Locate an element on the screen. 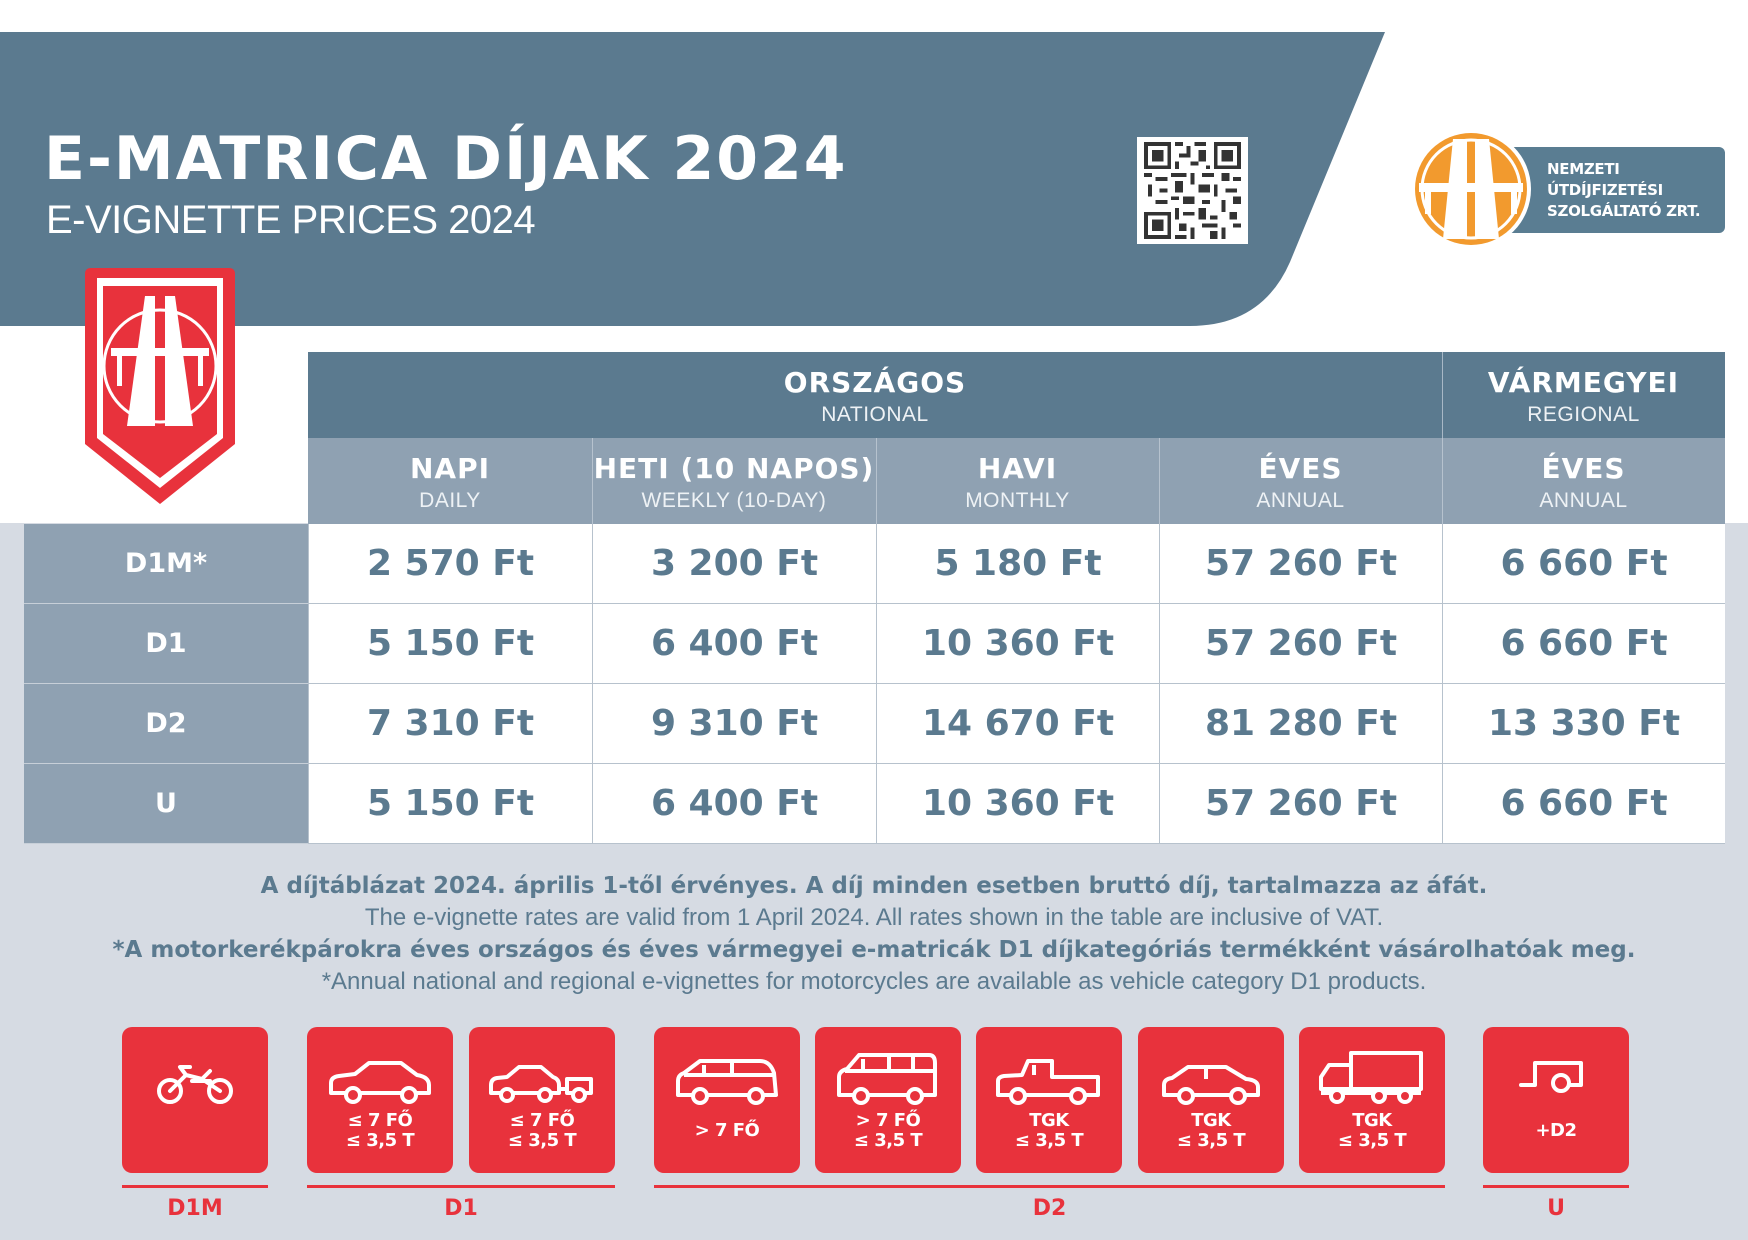 The image size is (1748, 1240). vehicle-d2-car: TGK ≤ 3,5 T is located at coordinates (1211, 1100).